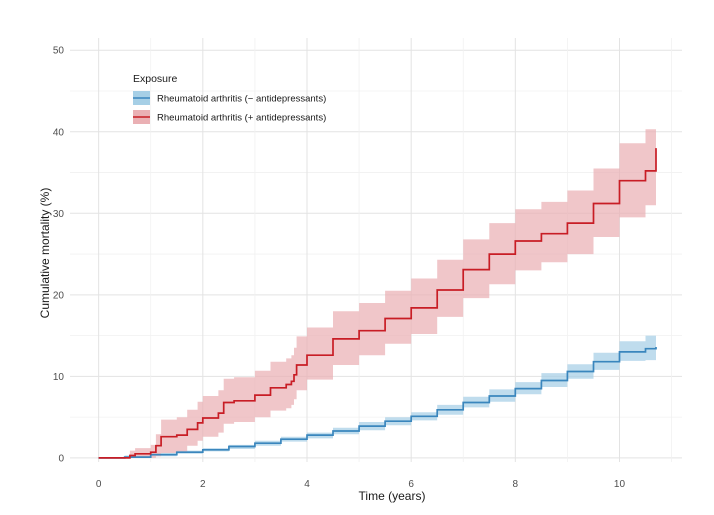 The image size is (714, 515). I want to click on y-axis-ticks: 0 10 20 30 40 50, so click(59, 255).